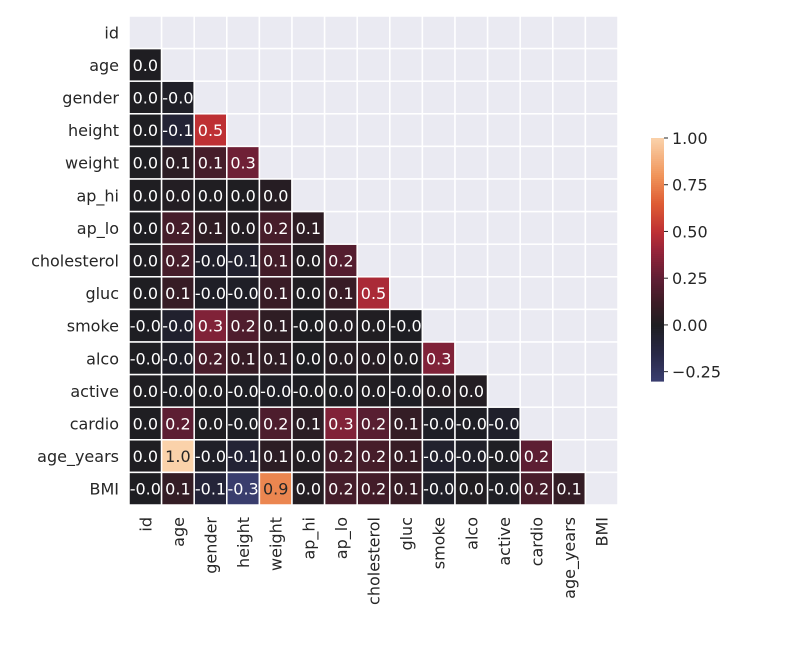  I want to click on heatmap-cell-BMI-ap_lo, so click(340, 488).